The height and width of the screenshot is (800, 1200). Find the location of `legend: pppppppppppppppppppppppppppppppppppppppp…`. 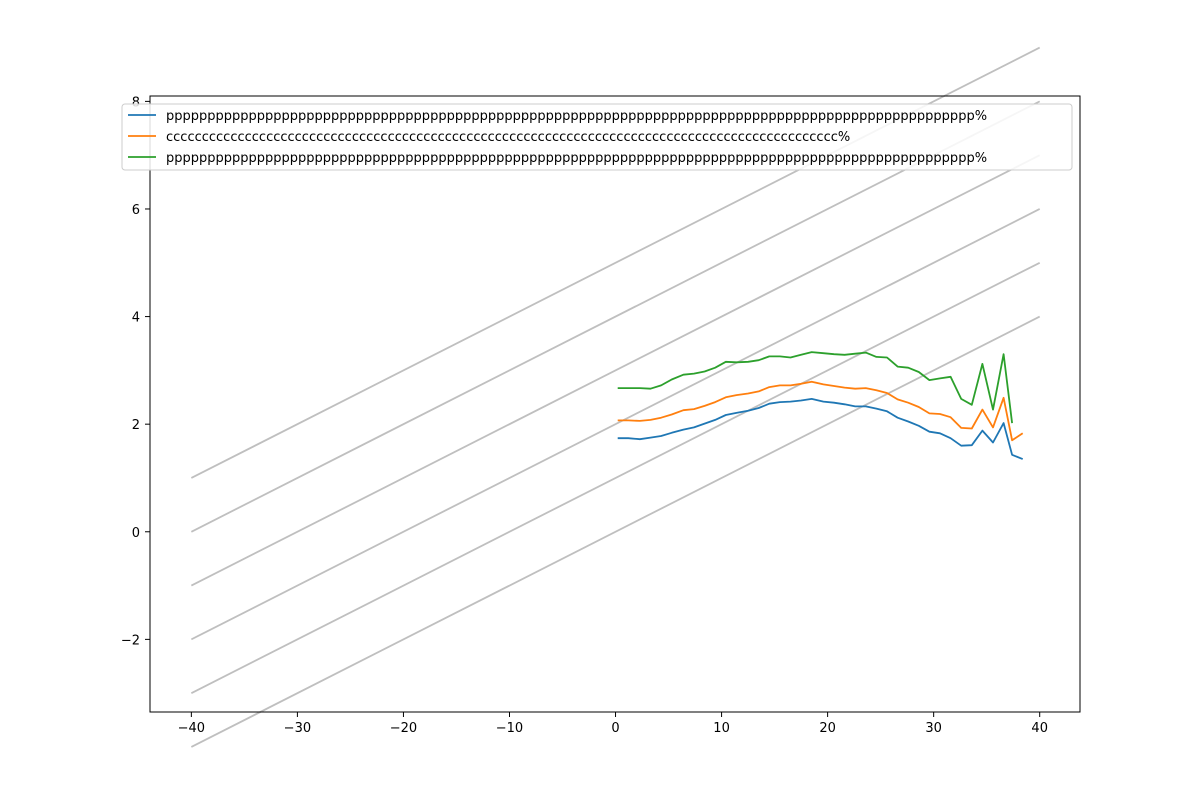

legend: pppppppppppppppppppppppppppppppppppppppp… is located at coordinates (597, 137).